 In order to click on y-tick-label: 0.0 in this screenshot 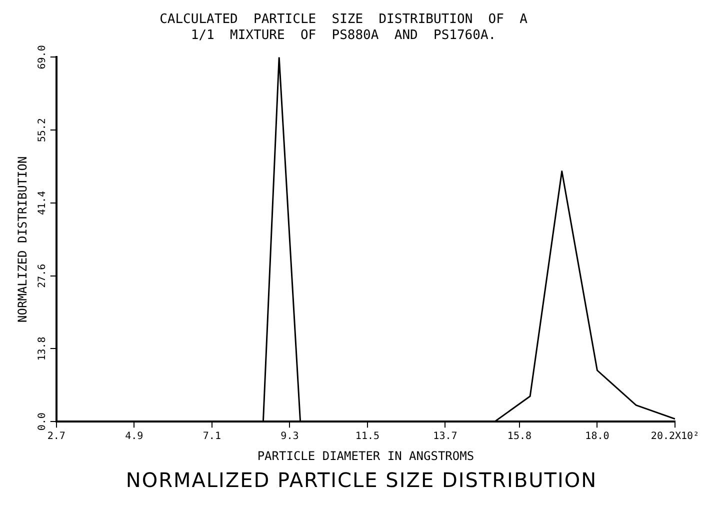, I will do `click(42, 421)`.